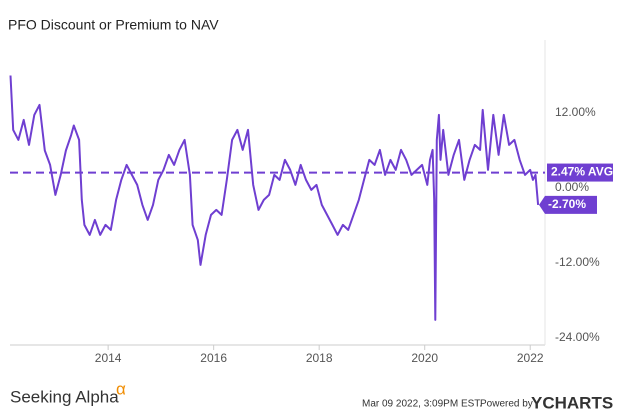  Describe the element at coordinates (530, 358) in the screenshot. I see `x-tick-label: 2022` at that location.